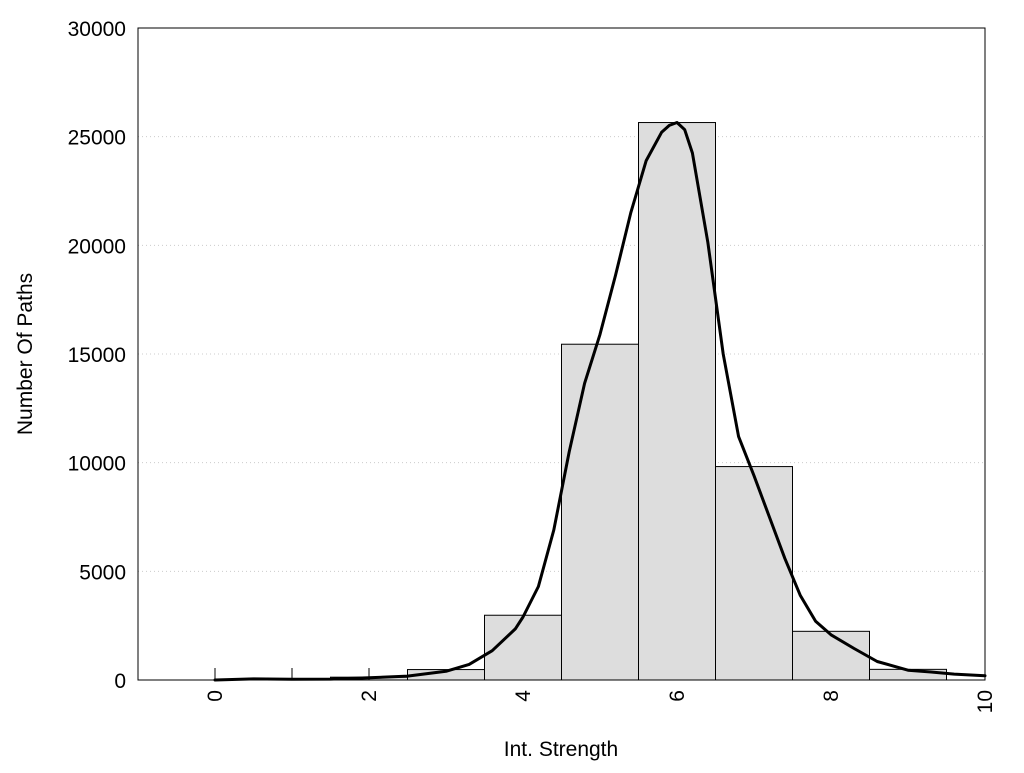 Image resolution: width=1024 pixels, height=773 pixels. What do you see at coordinates (97, 29) in the screenshot?
I see `y-tick-label: 30000` at bounding box center [97, 29].